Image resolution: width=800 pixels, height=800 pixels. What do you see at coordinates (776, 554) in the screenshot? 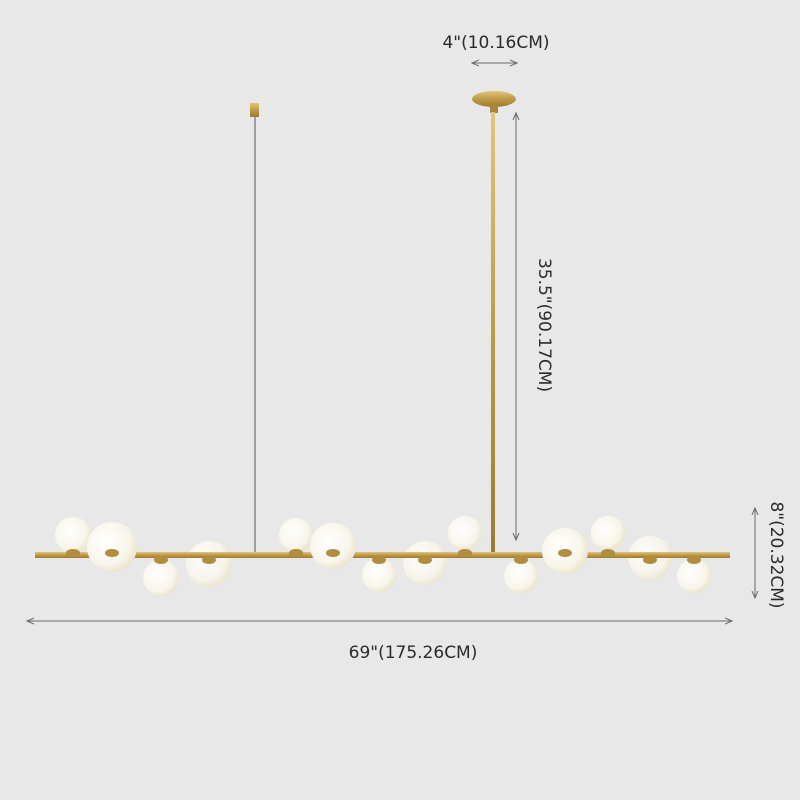
I see `fixture-height-label: 8"(20.32CM)` at bounding box center [776, 554].